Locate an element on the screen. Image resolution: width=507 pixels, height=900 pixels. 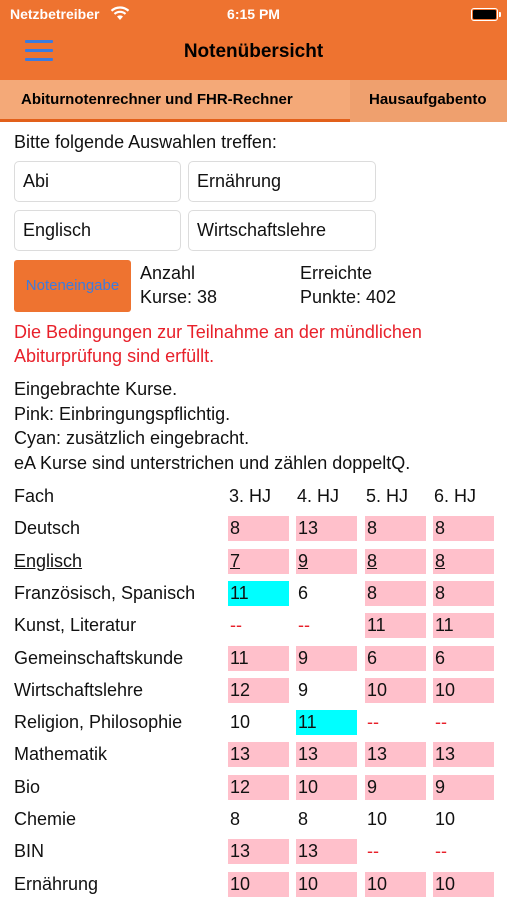
table-row: Deutsch 8 13 8 8 is located at coordinates (260, 528).